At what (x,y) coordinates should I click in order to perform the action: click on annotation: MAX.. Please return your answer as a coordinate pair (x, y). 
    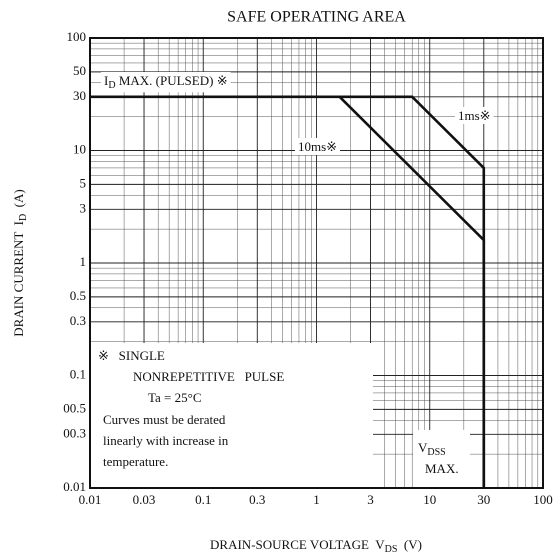
    Looking at the image, I should click on (442, 468).